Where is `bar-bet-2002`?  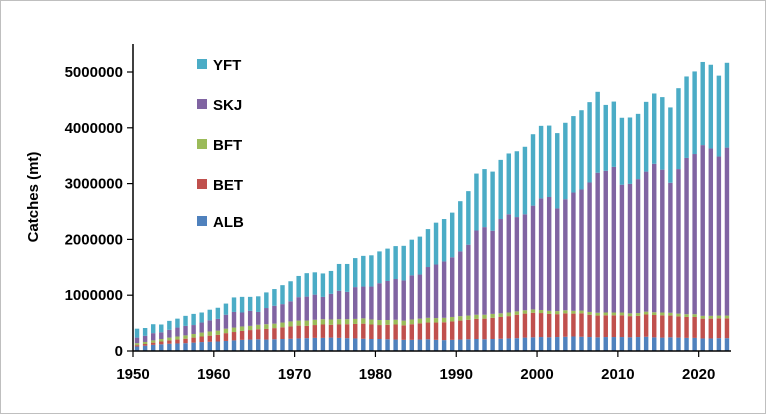 bar-bet-2002 is located at coordinates (557, 326).